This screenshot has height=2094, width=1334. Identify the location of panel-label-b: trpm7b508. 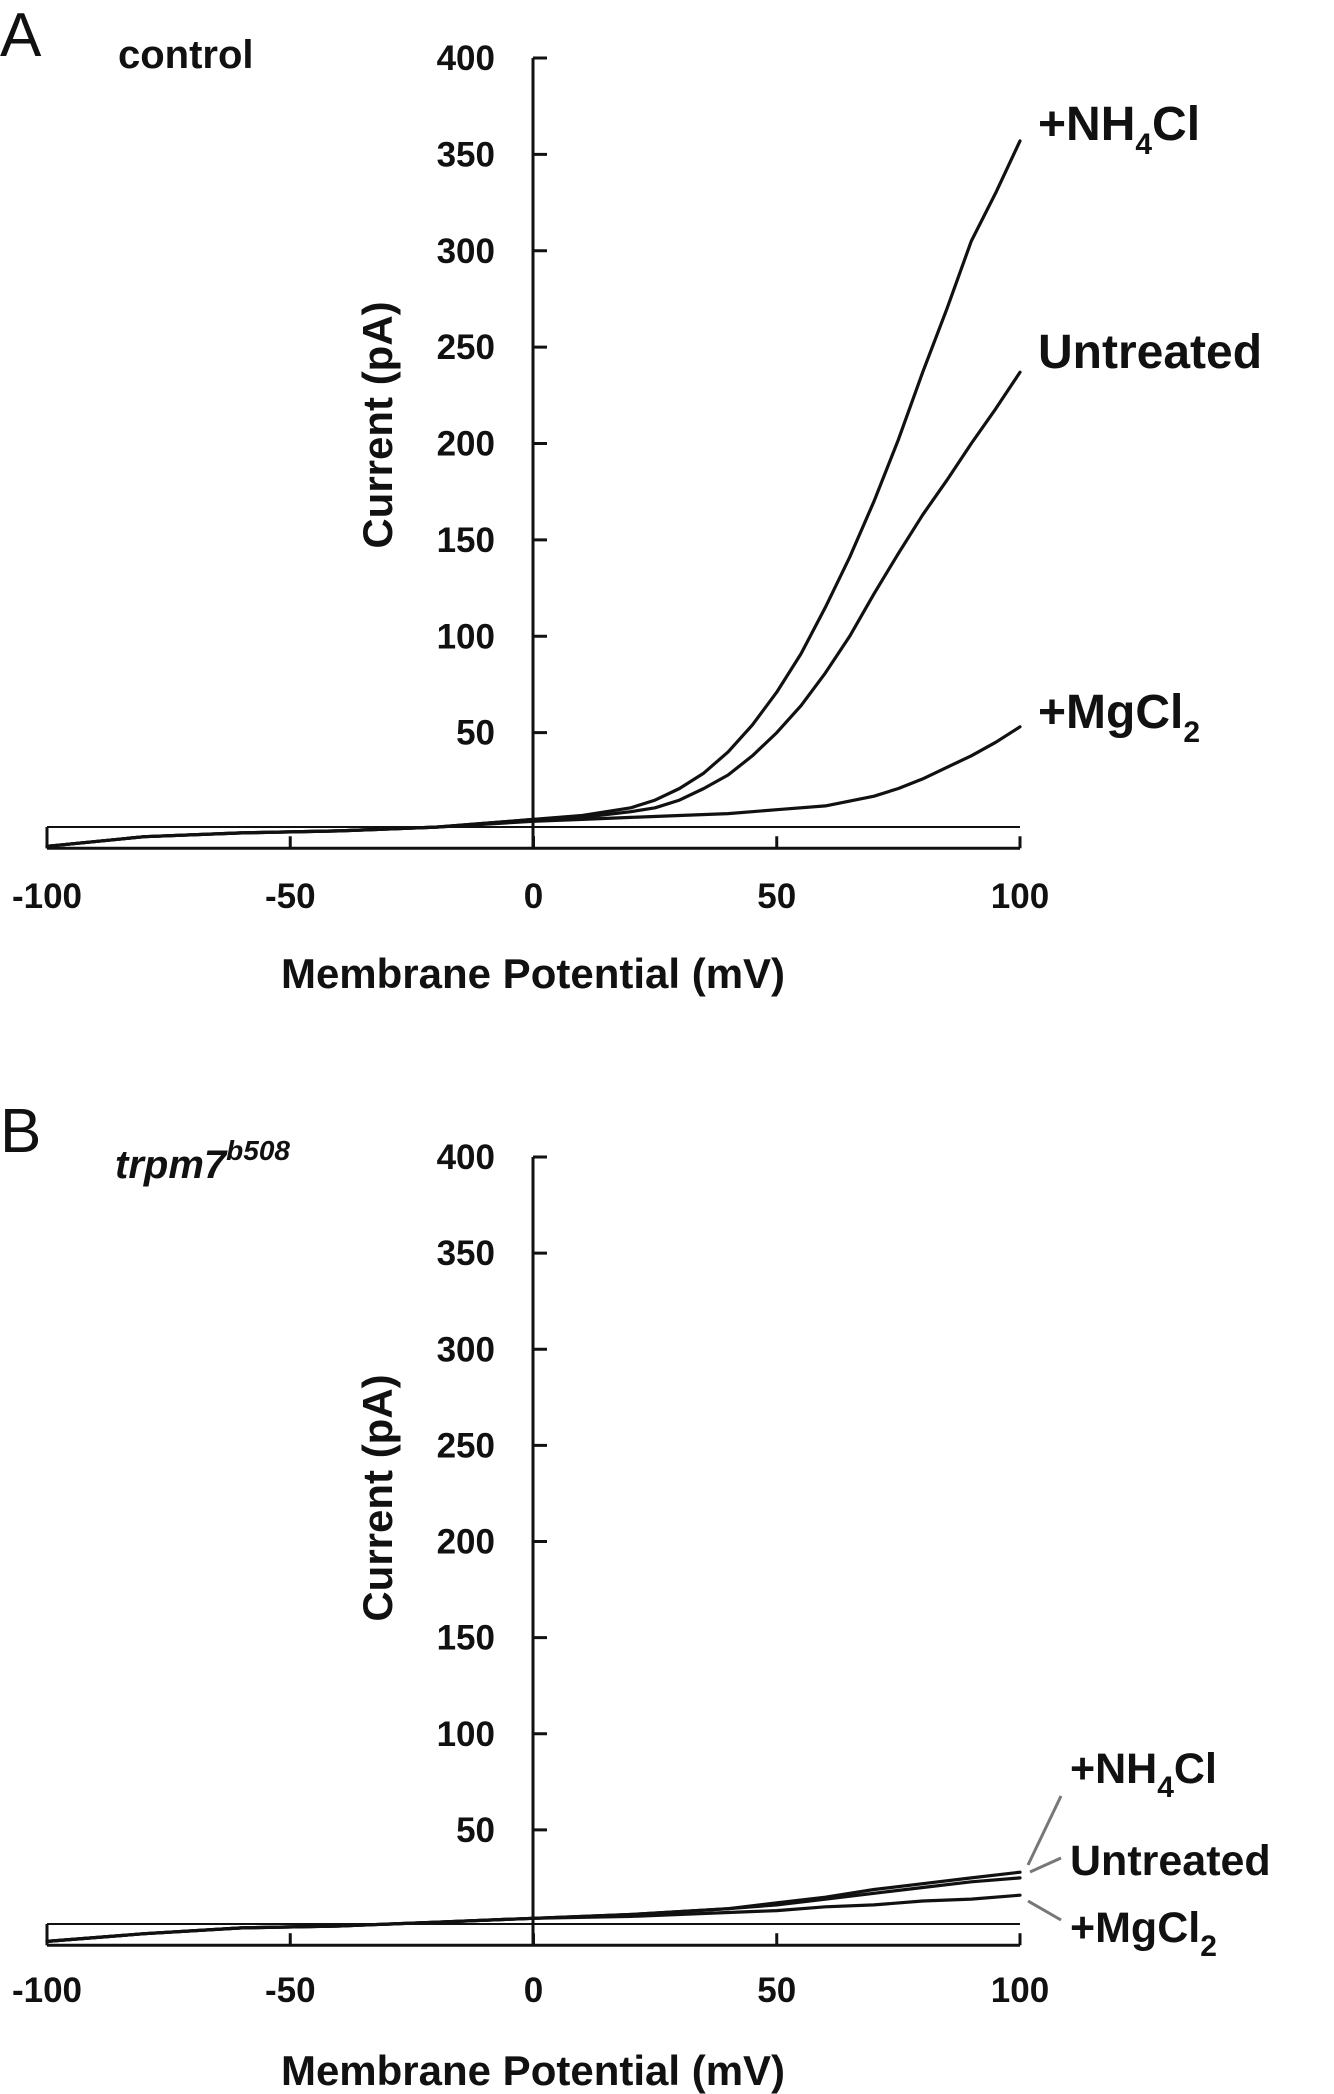
(202, 1161).